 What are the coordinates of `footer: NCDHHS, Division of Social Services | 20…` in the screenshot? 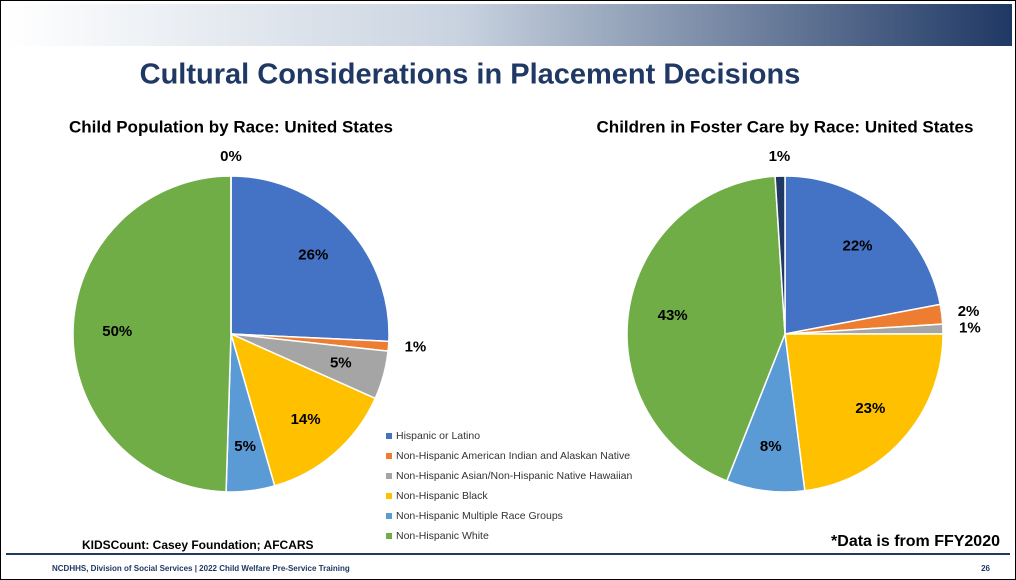 It's located at (201, 568).